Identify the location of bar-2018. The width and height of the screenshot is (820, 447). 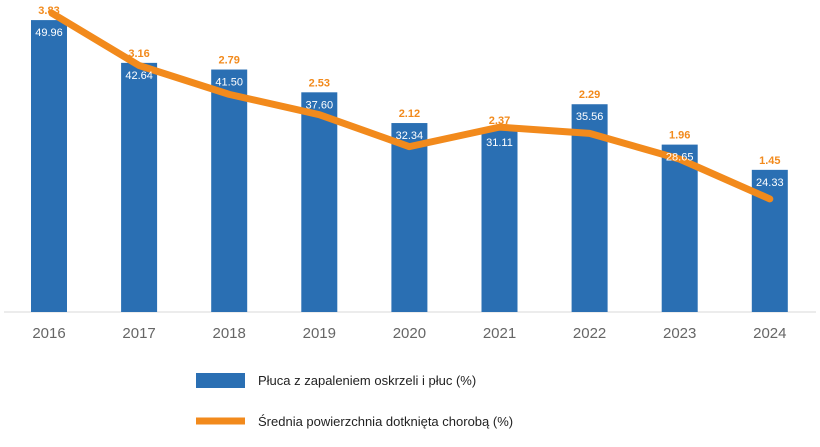
(229, 190).